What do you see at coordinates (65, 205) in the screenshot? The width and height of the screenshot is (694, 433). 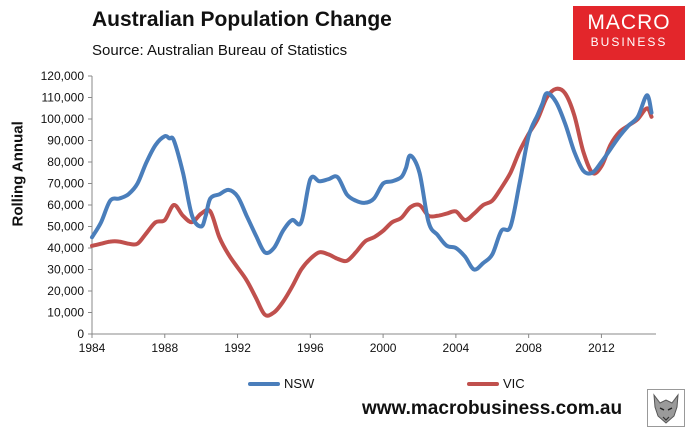 I see `y-tick-label: 60,000` at bounding box center [65, 205].